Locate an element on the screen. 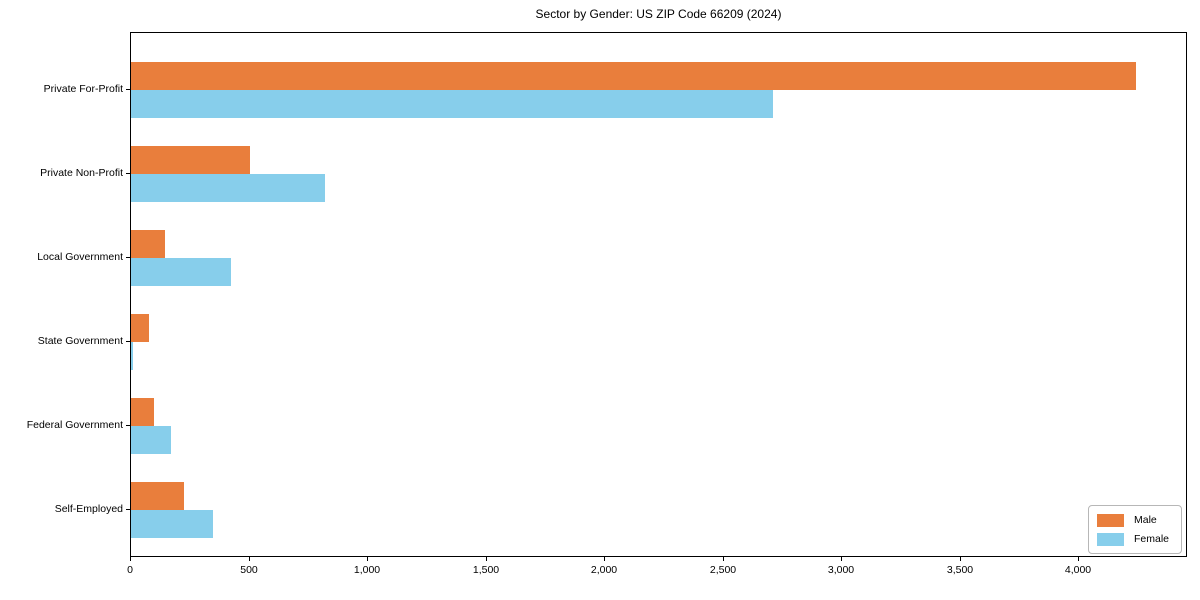 This screenshot has height=600, width=1200. bar-female-self-employed is located at coordinates (172, 524).